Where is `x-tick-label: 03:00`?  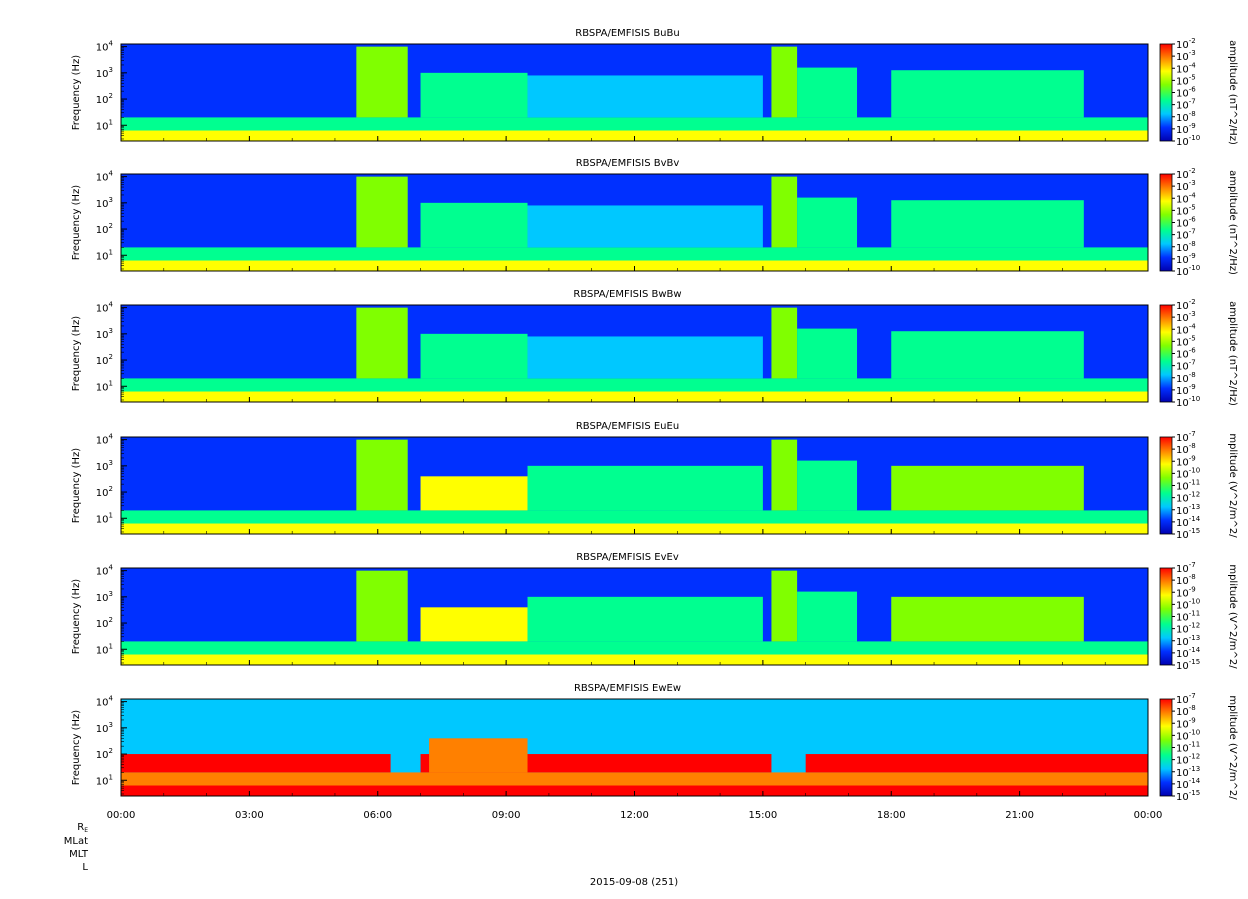 x-tick-label: 03:00 is located at coordinates (249, 815).